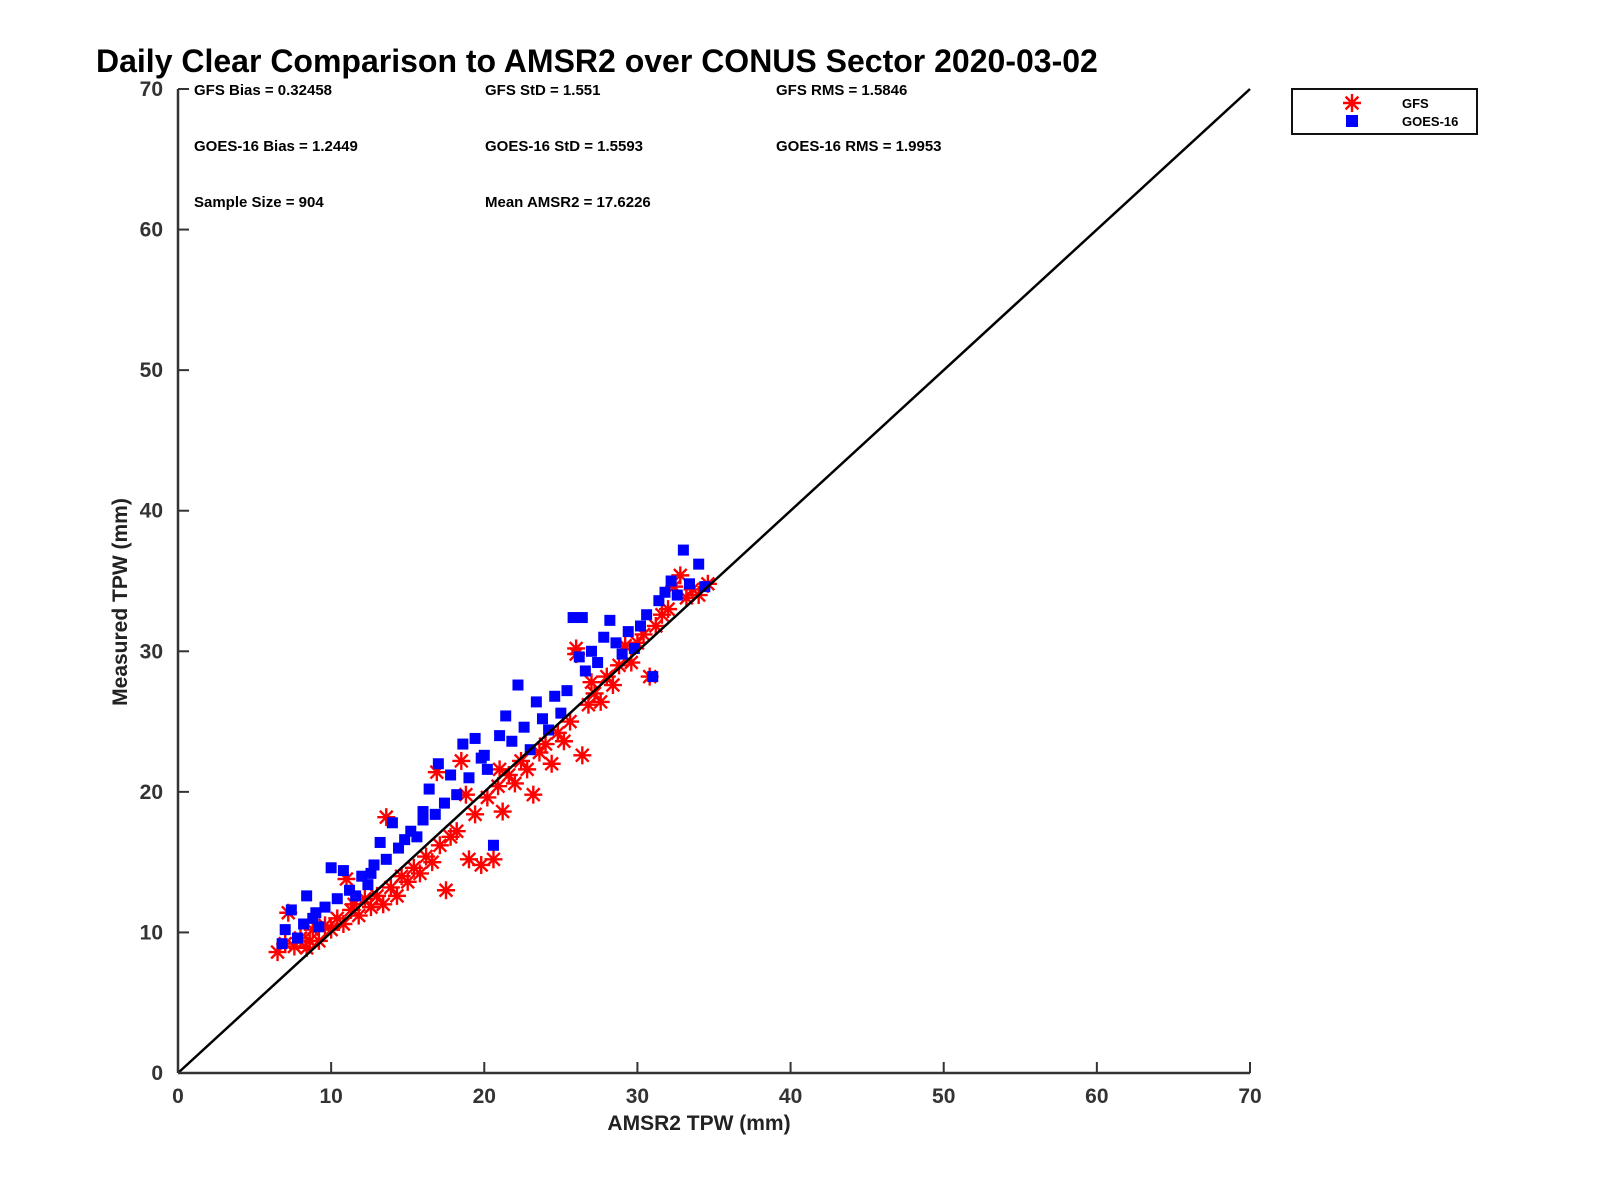 The width and height of the screenshot is (1600, 1200). What do you see at coordinates (1096, 1096) in the screenshot?
I see `x-tick-label: 60` at bounding box center [1096, 1096].